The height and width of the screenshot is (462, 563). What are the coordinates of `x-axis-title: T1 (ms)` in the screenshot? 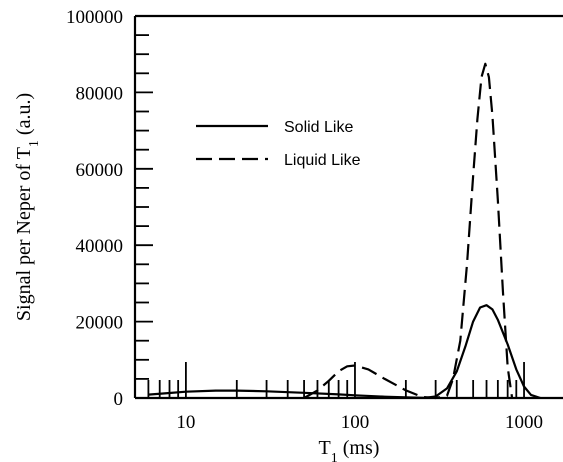 It's located at (349, 449).